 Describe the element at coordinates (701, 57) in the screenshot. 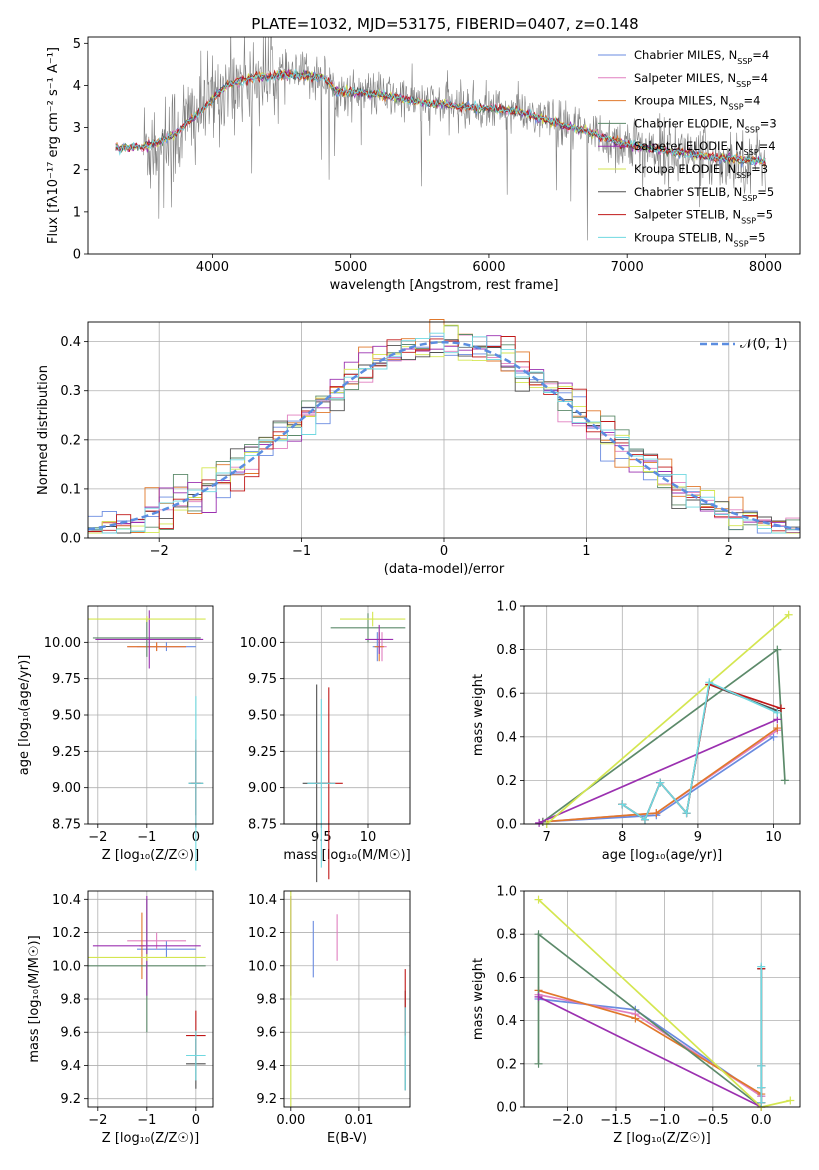

I see `legend-label: Chabrier MILES, NSSP=4` at that location.